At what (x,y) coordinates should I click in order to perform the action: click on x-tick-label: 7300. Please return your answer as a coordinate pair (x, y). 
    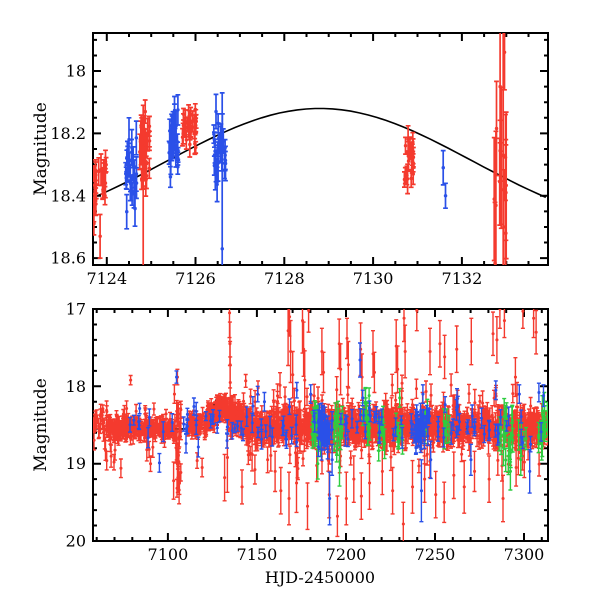
    Looking at the image, I should click on (524, 554).